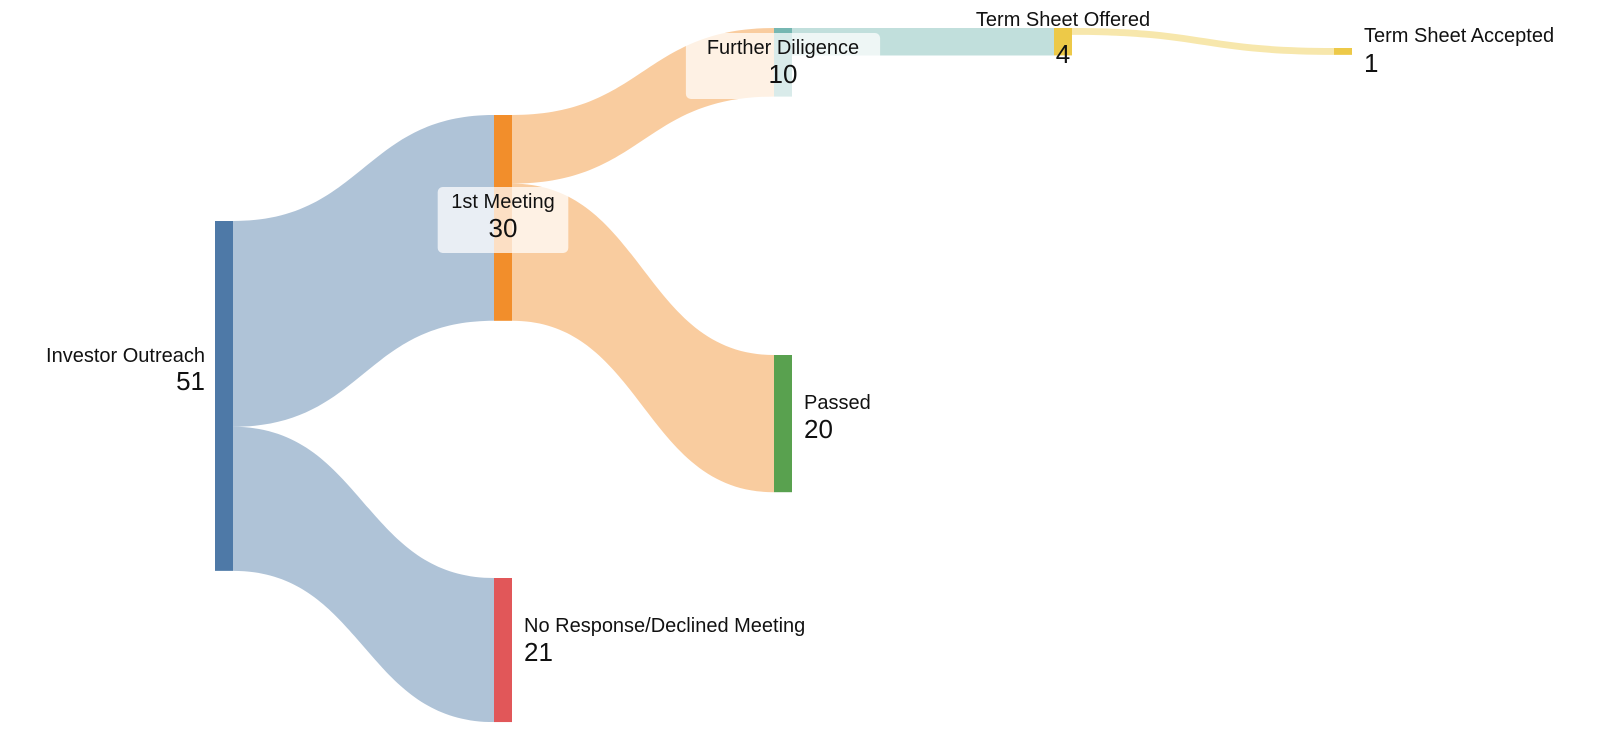 The height and width of the screenshot is (752, 1600). I want to click on node-value-passed: 20, so click(818, 429).